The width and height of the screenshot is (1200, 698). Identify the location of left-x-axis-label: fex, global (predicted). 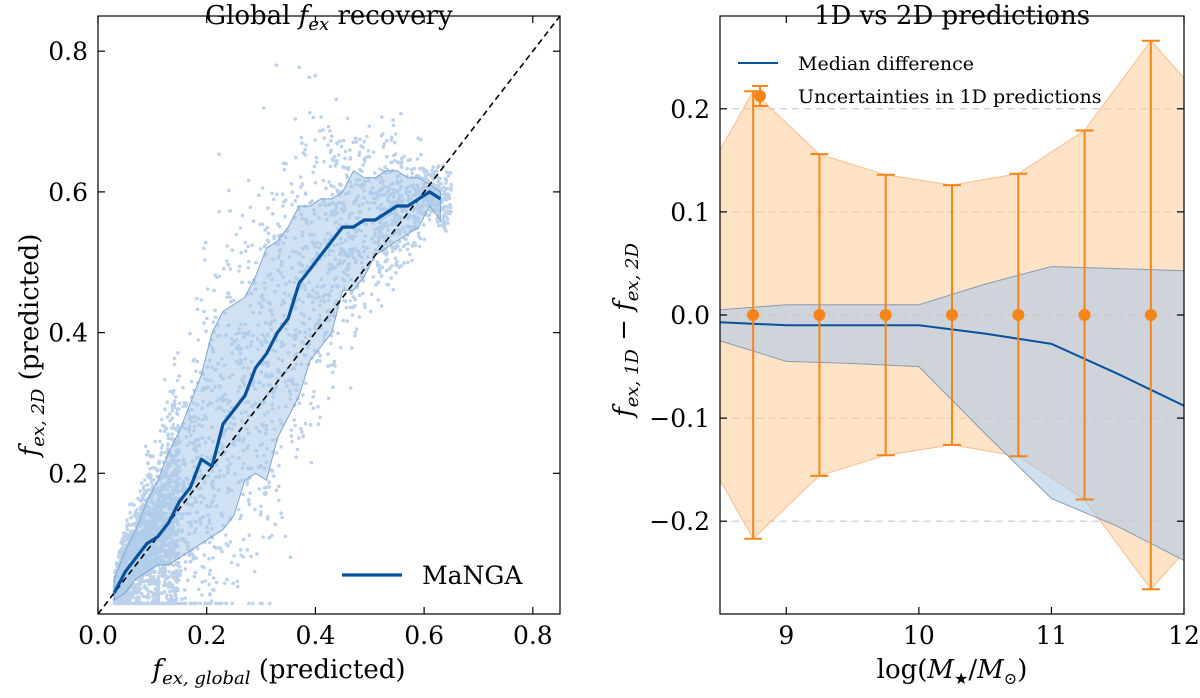
(277, 672).